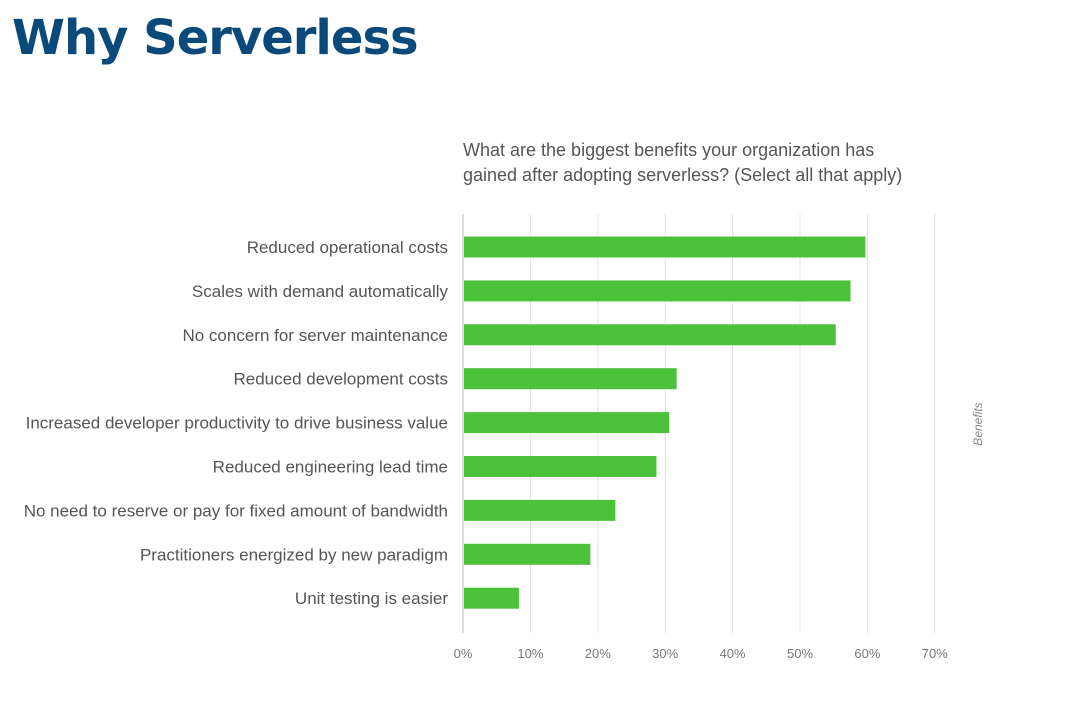  What do you see at coordinates (294, 554) in the screenshot?
I see `category-label: Practitioners energized by new paradigm` at bounding box center [294, 554].